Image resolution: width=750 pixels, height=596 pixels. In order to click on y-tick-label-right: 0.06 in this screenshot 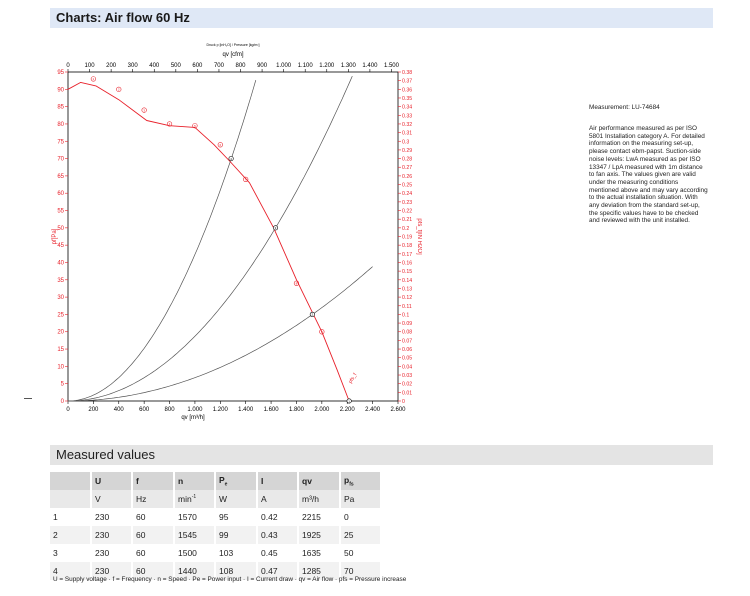, I will do `click(407, 350)`.